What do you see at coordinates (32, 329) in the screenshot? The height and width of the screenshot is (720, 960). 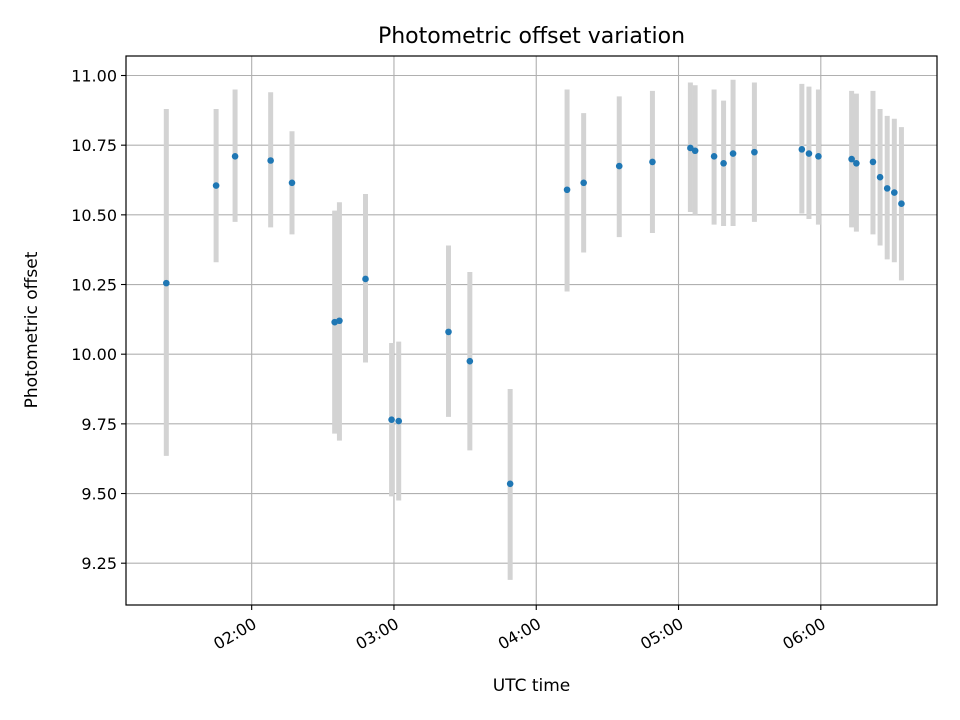 I see `y-axis-label: Photometric offset` at bounding box center [32, 329].